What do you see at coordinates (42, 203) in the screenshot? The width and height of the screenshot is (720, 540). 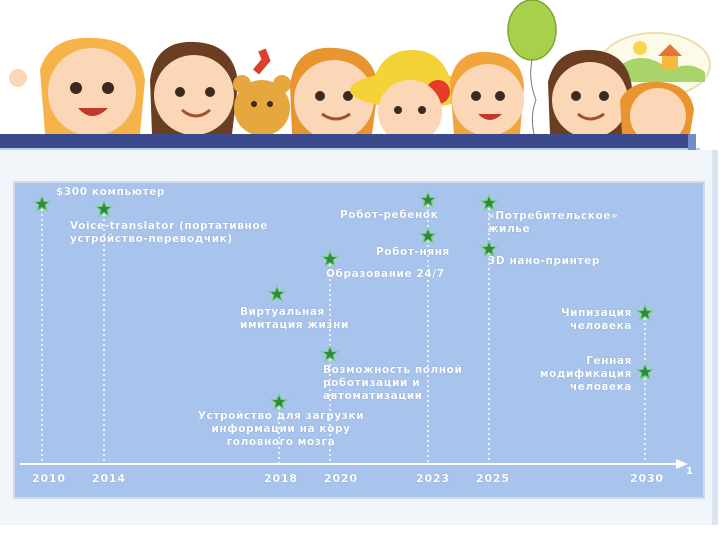 I see `star-marker-e1` at bounding box center [42, 203].